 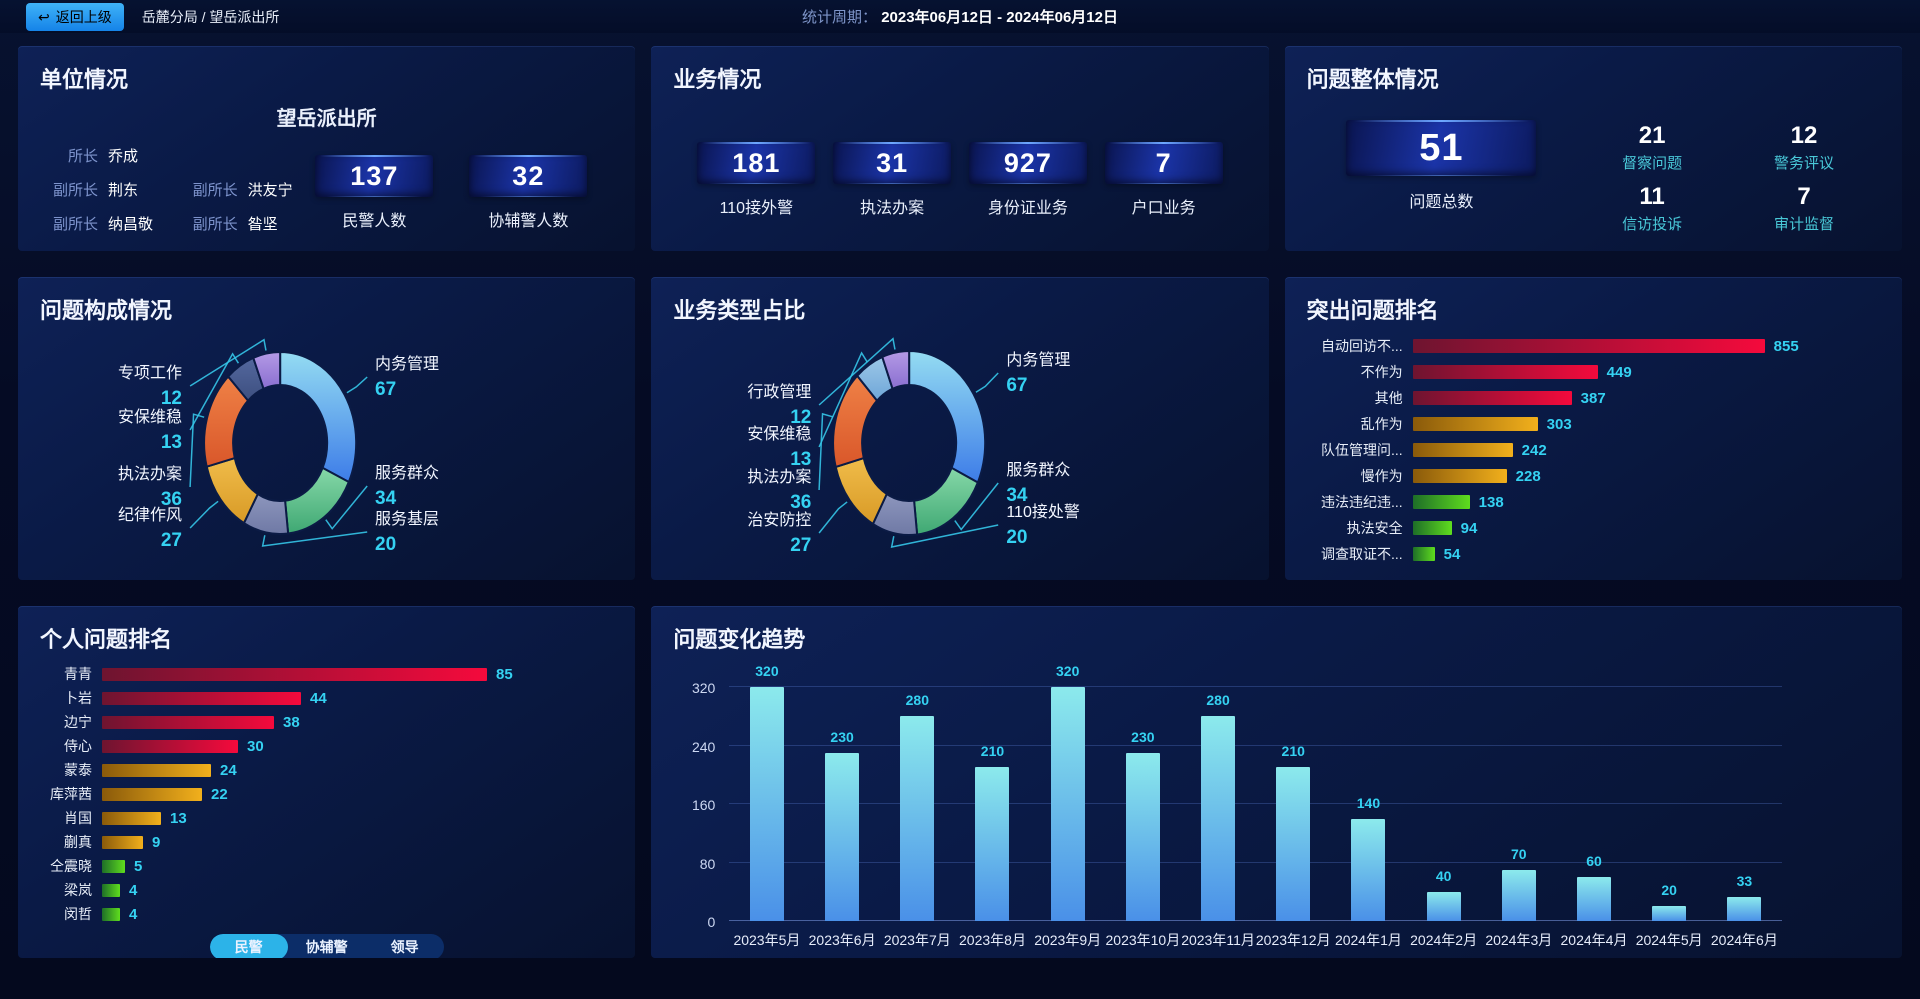 I want to click on bar-category-label: 闵哲, so click(x=78, y=914).